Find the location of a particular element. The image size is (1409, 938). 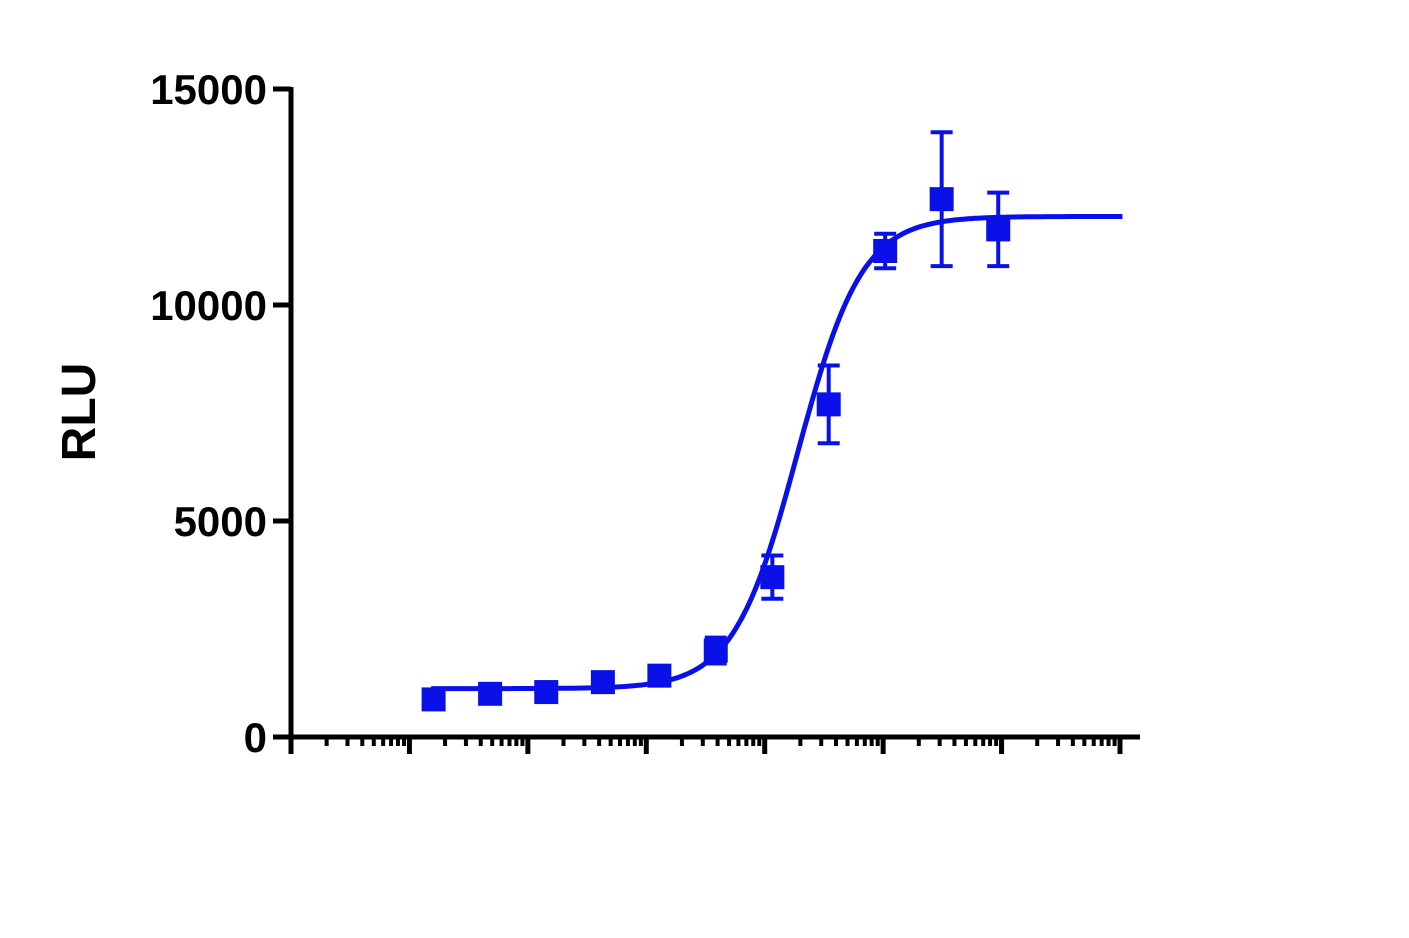

y-tick-label: 0 is located at coordinates (255, 737).